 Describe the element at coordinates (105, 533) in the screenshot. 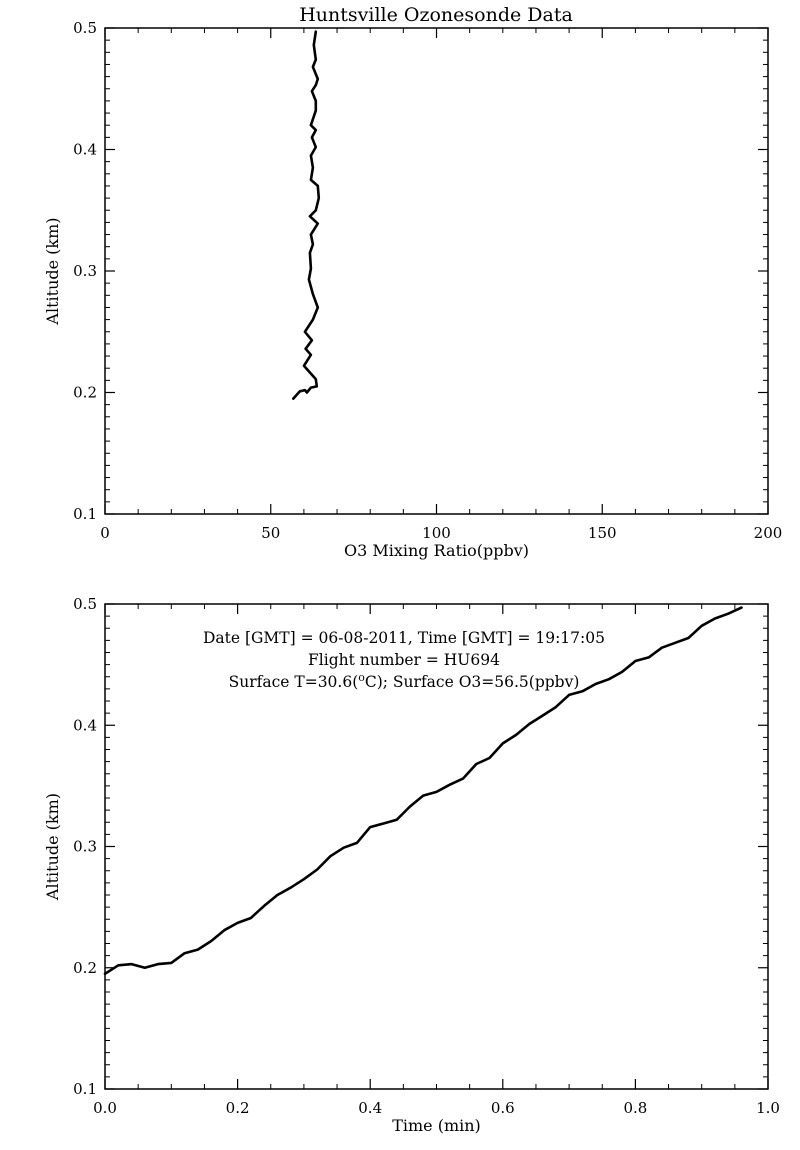

I see `x-tick-label: 0` at that location.